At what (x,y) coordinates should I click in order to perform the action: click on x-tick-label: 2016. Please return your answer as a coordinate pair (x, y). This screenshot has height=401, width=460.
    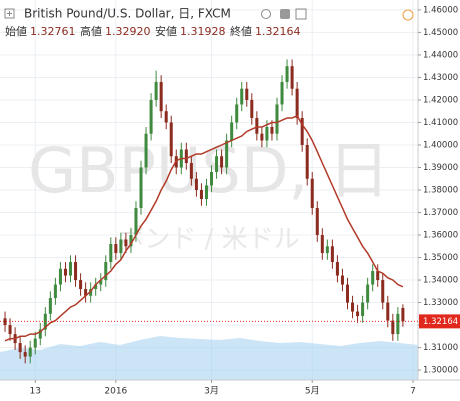
    Looking at the image, I should click on (115, 392).